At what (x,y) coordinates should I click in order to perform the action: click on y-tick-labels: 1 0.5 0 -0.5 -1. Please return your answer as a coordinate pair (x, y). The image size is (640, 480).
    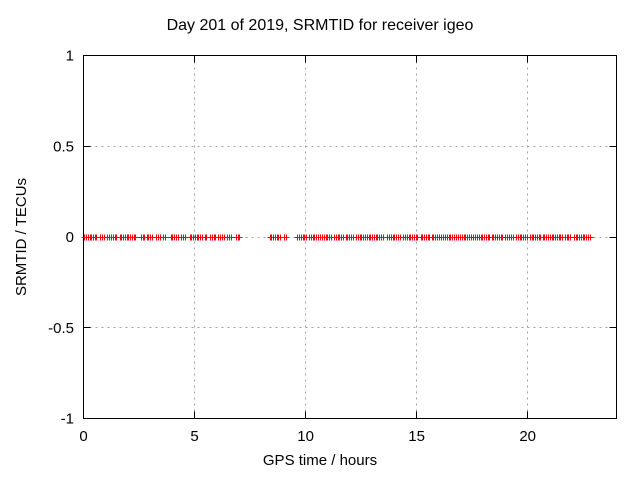
    Looking at the image, I should click on (61, 238).